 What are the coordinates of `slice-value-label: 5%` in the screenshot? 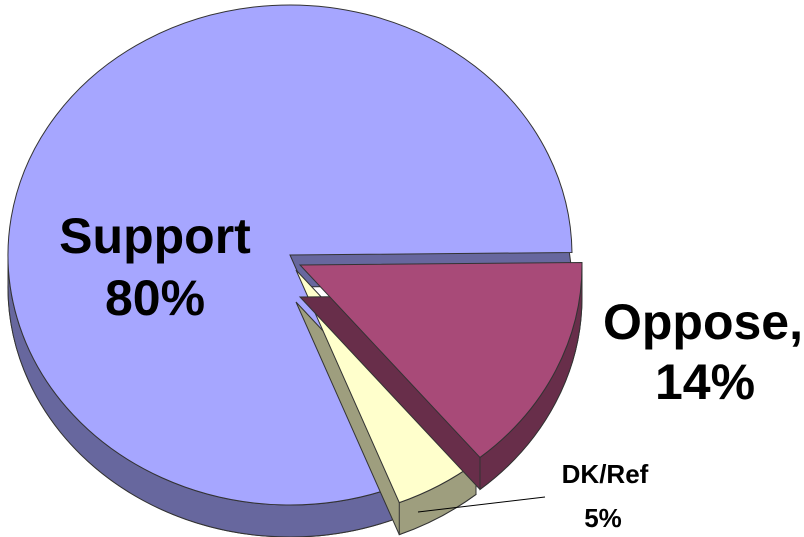 It's located at (603, 518).